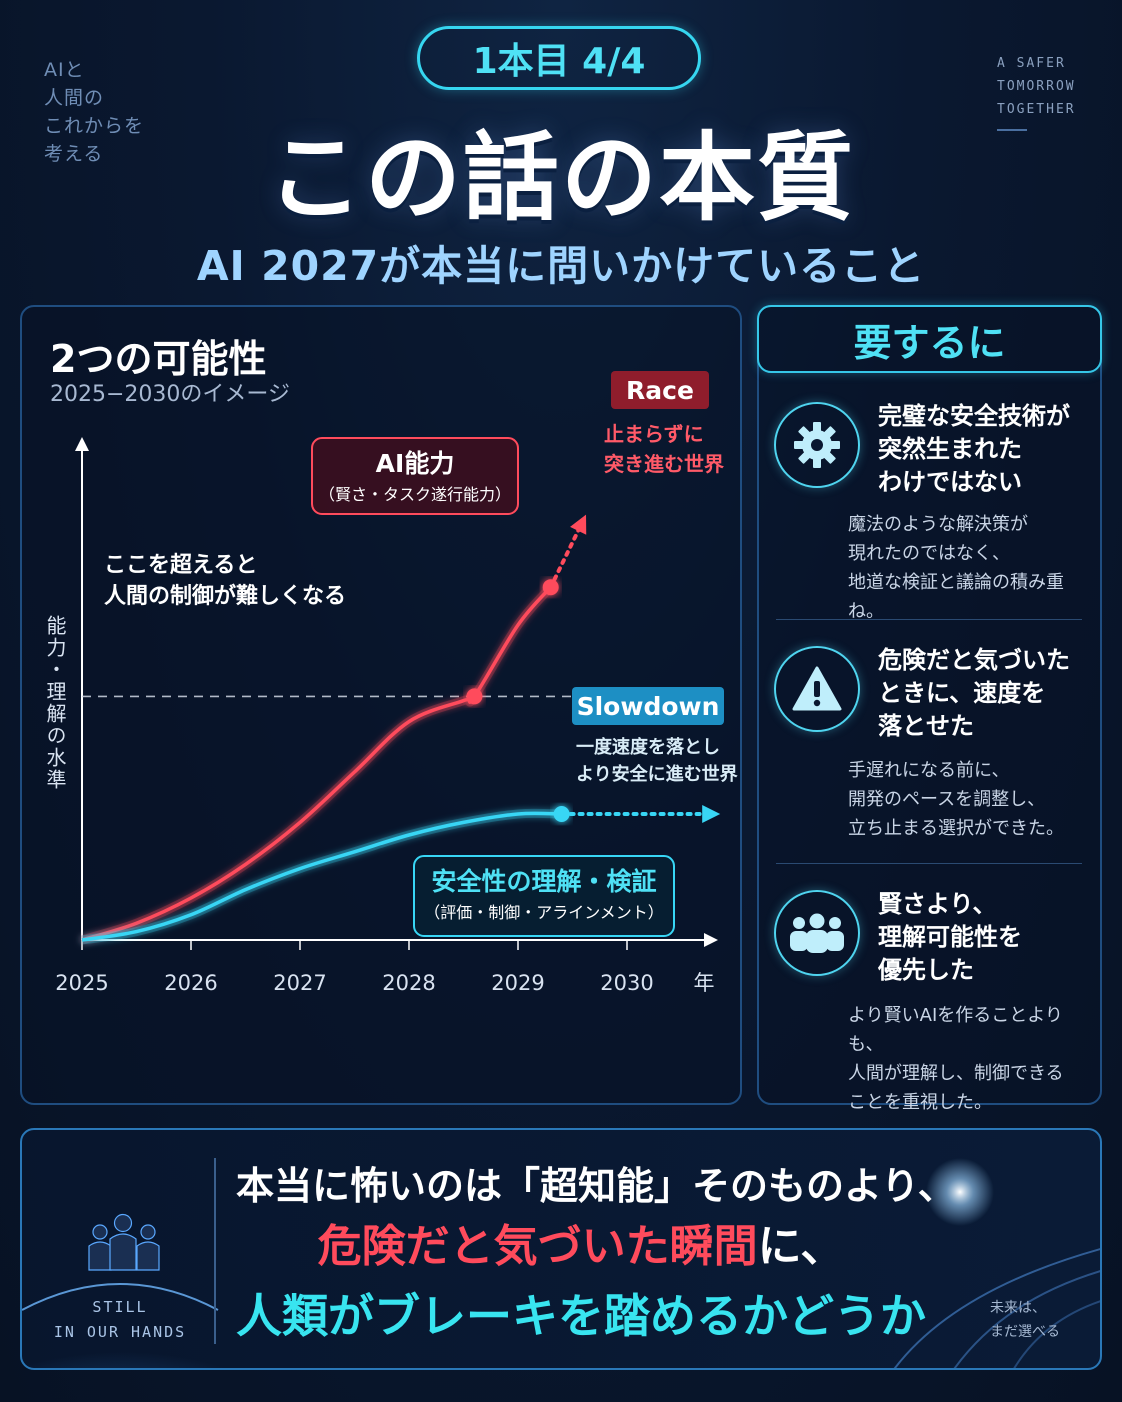 The height and width of the screenshot is (1402, 1122). I want to click on safety-label-sub: （評価・制御・アラインメント）, so click(544, 912).